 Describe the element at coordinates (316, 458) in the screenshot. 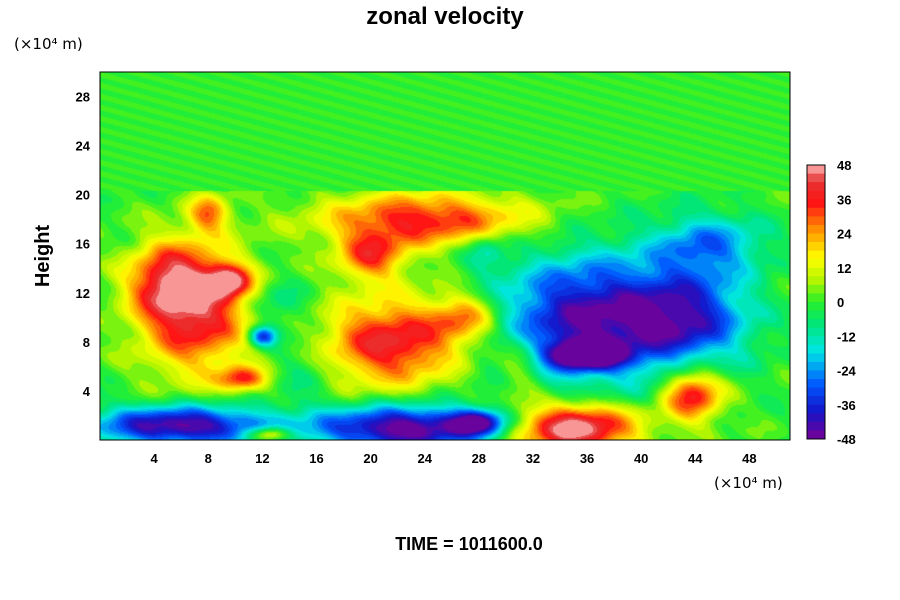

I see `x-tick-label: 16` at that location.